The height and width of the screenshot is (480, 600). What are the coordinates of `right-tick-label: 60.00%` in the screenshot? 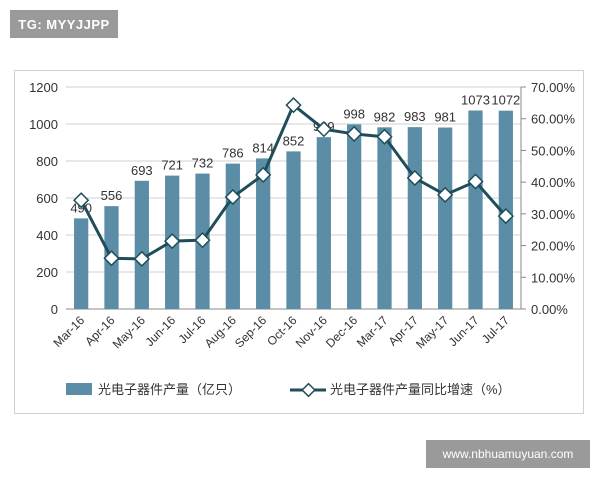 It's located at (553, 119).